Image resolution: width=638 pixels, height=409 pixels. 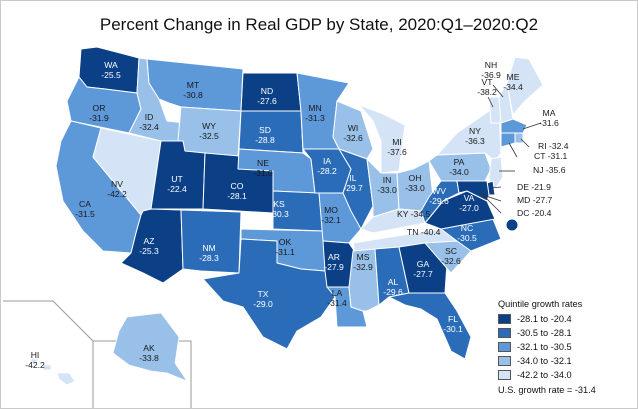 I want to click on state-label-ga: GA -27.7, so click(x=423, y=269).